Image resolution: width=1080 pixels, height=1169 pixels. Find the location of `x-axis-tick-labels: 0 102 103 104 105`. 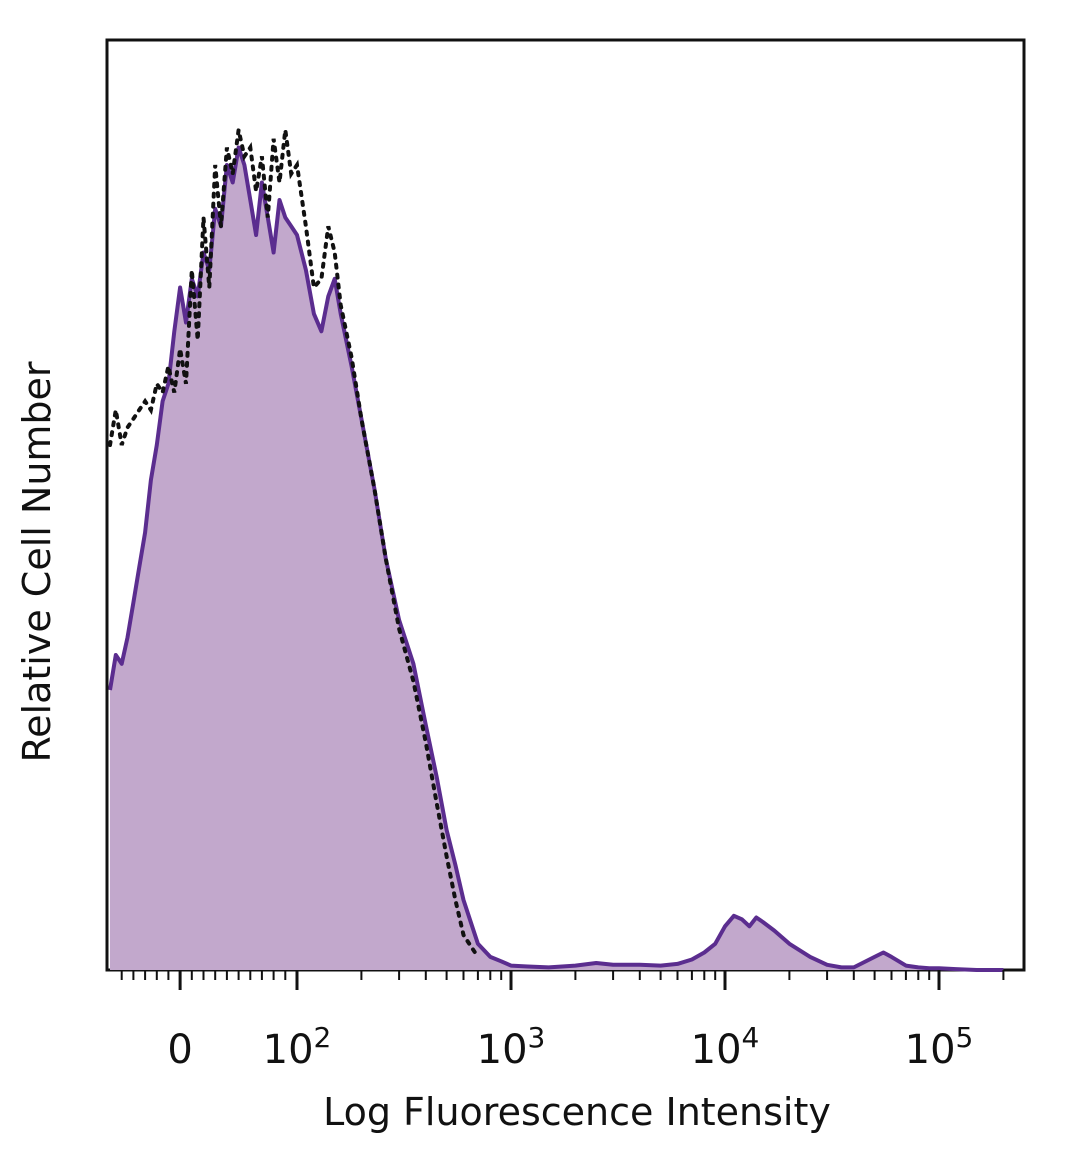

x-axis-tick-labels: 0 102 103 104 105 is located at coordinates (570, 1047).